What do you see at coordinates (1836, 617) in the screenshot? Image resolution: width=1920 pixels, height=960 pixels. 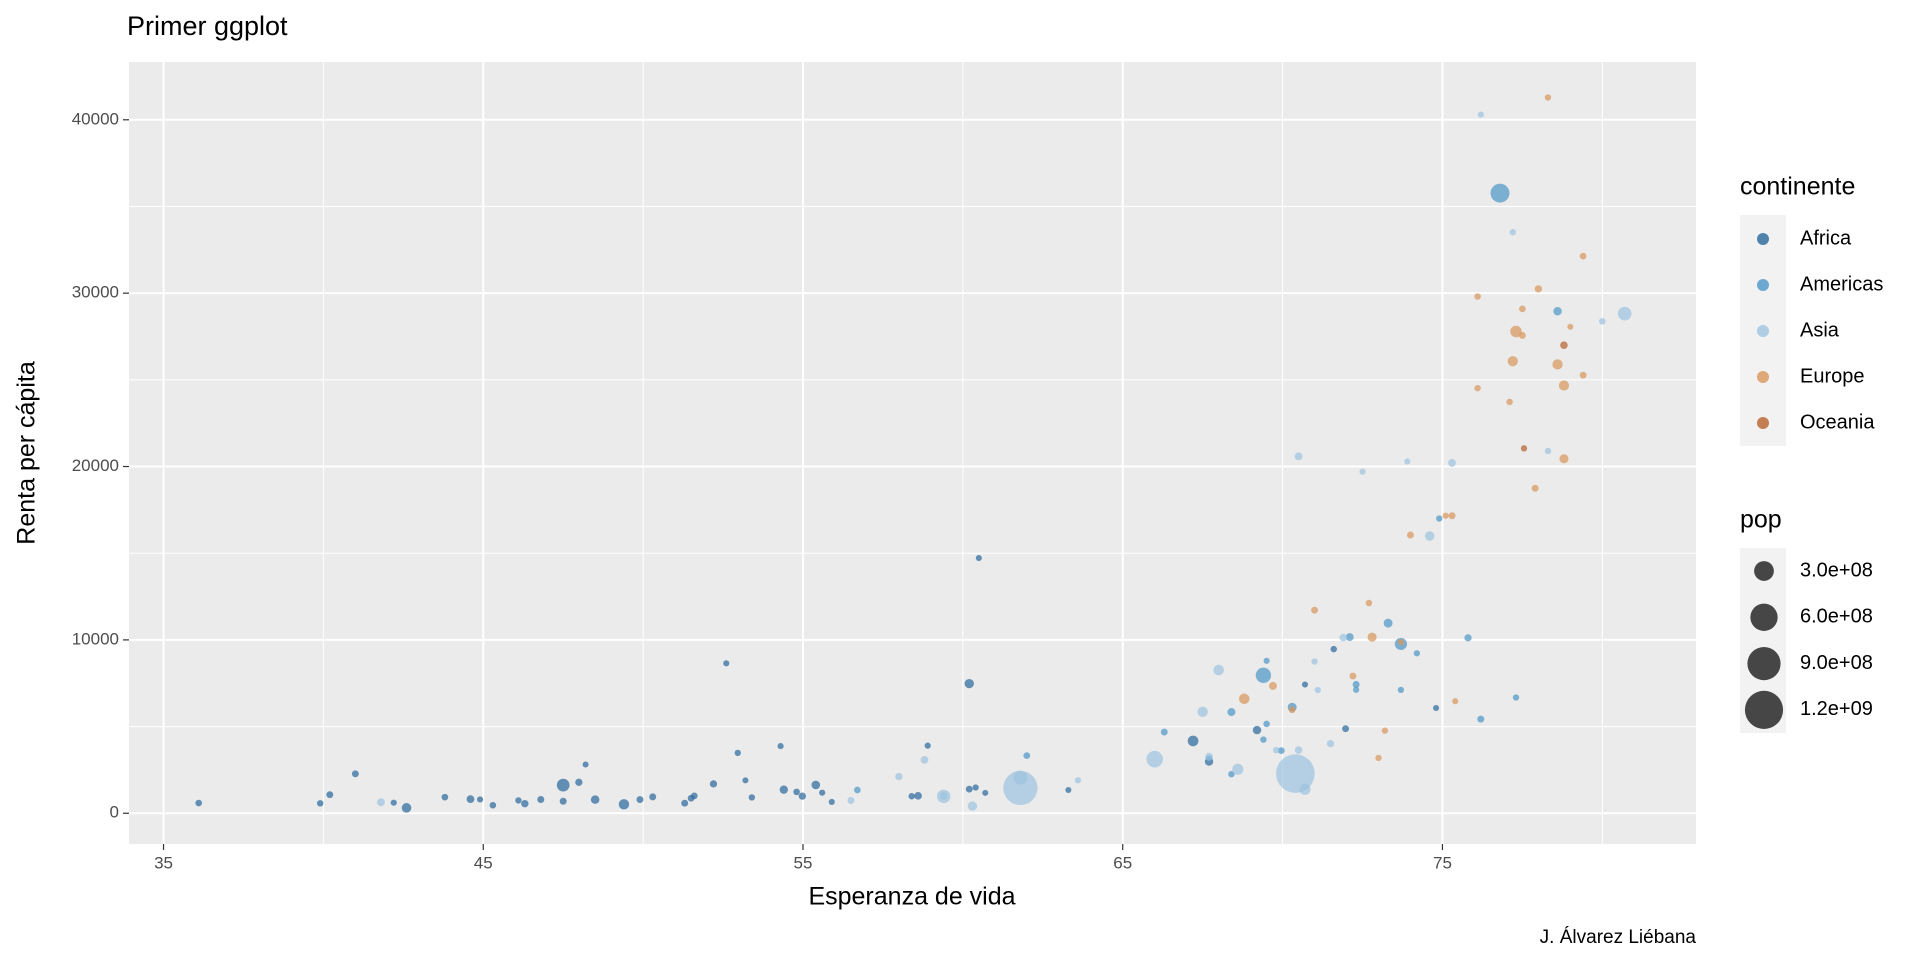 I see `size-legend-label: 6.0e+08` at bounding box center [1836, 617].